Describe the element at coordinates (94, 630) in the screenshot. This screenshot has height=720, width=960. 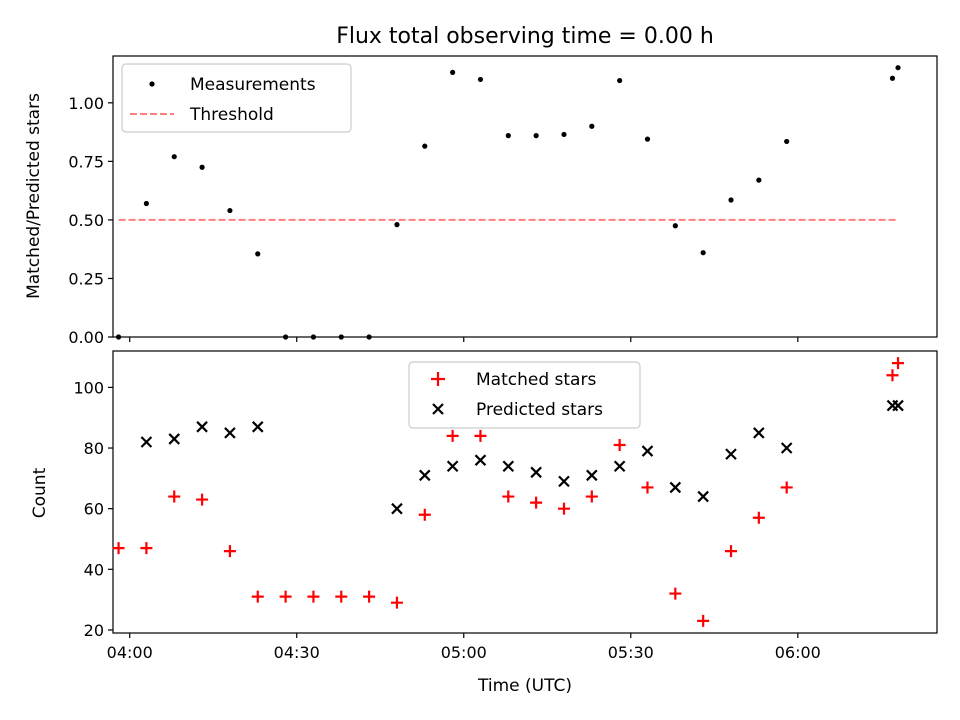
I see `y-tick-label: 20` at that location.